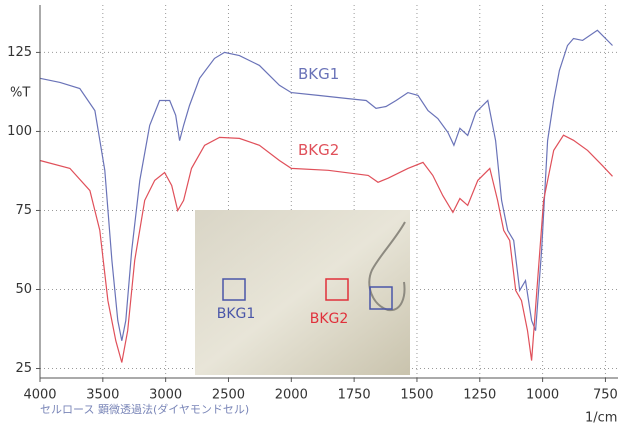 This screenshot has width=624, height=428. Describe the element at coordinates (23, 210) in the screenshot. I see `y-tick-label: 75` at that location.